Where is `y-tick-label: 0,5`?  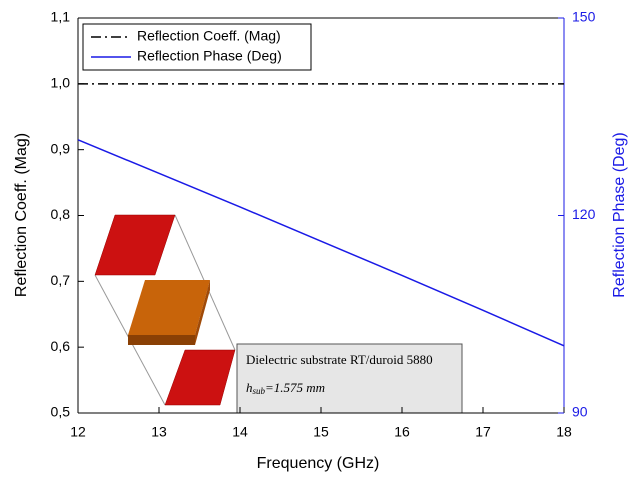
y-tick-label: 0,5 is located at coordinates (61, 412).